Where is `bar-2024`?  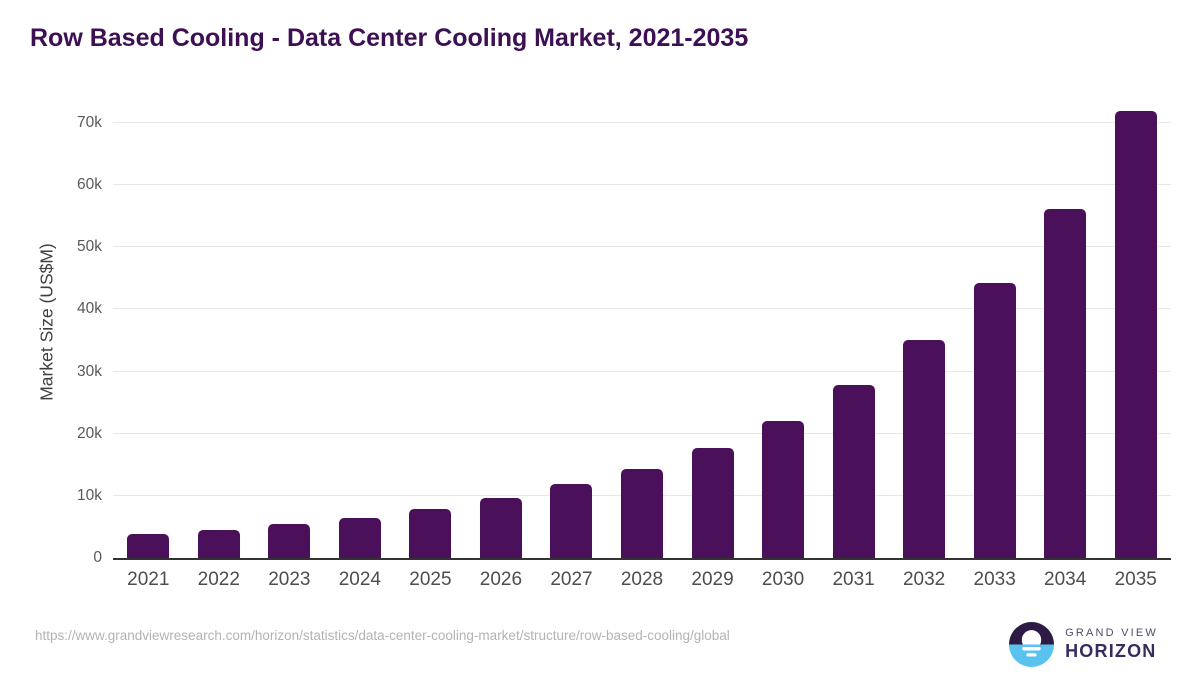 bar-2024 is located at coordinates (359, 537).